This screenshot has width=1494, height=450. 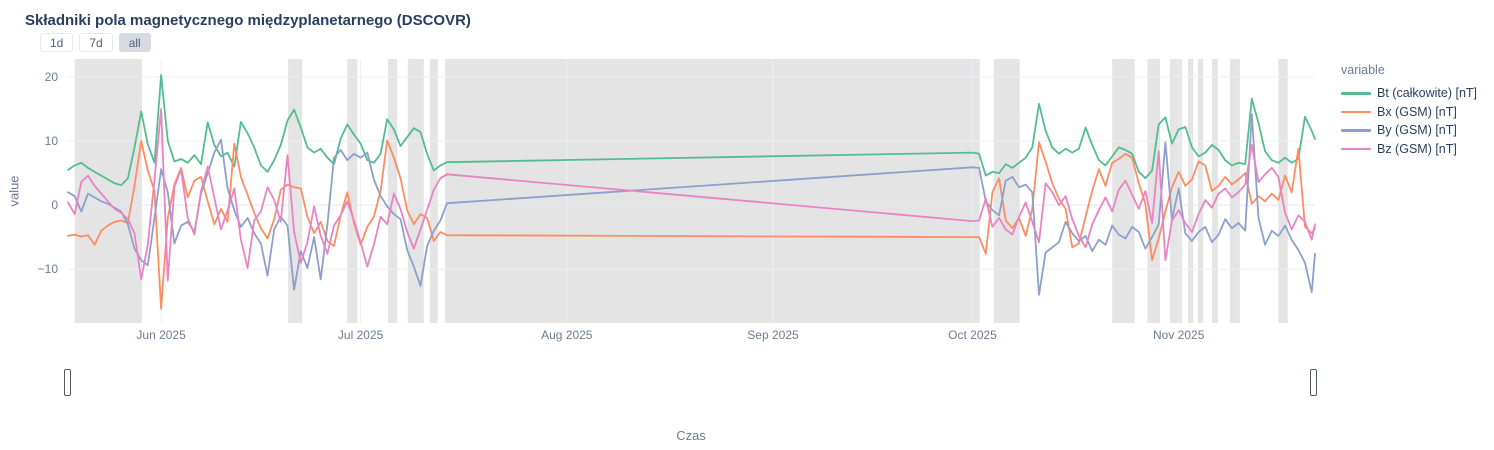 I want to click on legend-item-bz: Bz (GSM) [nT], so click(x=1409, y=149).